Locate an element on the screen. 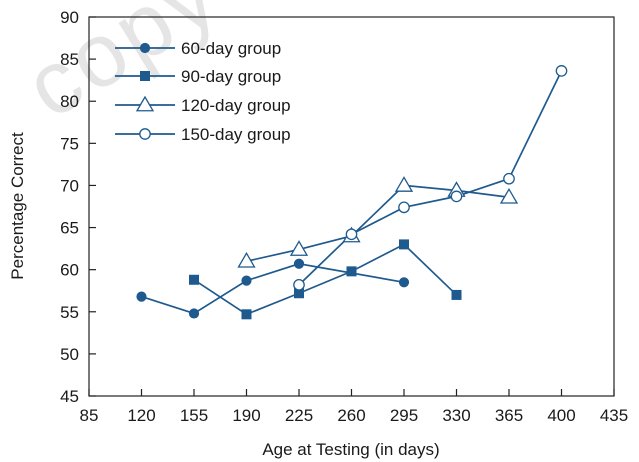  y-tick-label: 55 is located at coordinates (69, 312).